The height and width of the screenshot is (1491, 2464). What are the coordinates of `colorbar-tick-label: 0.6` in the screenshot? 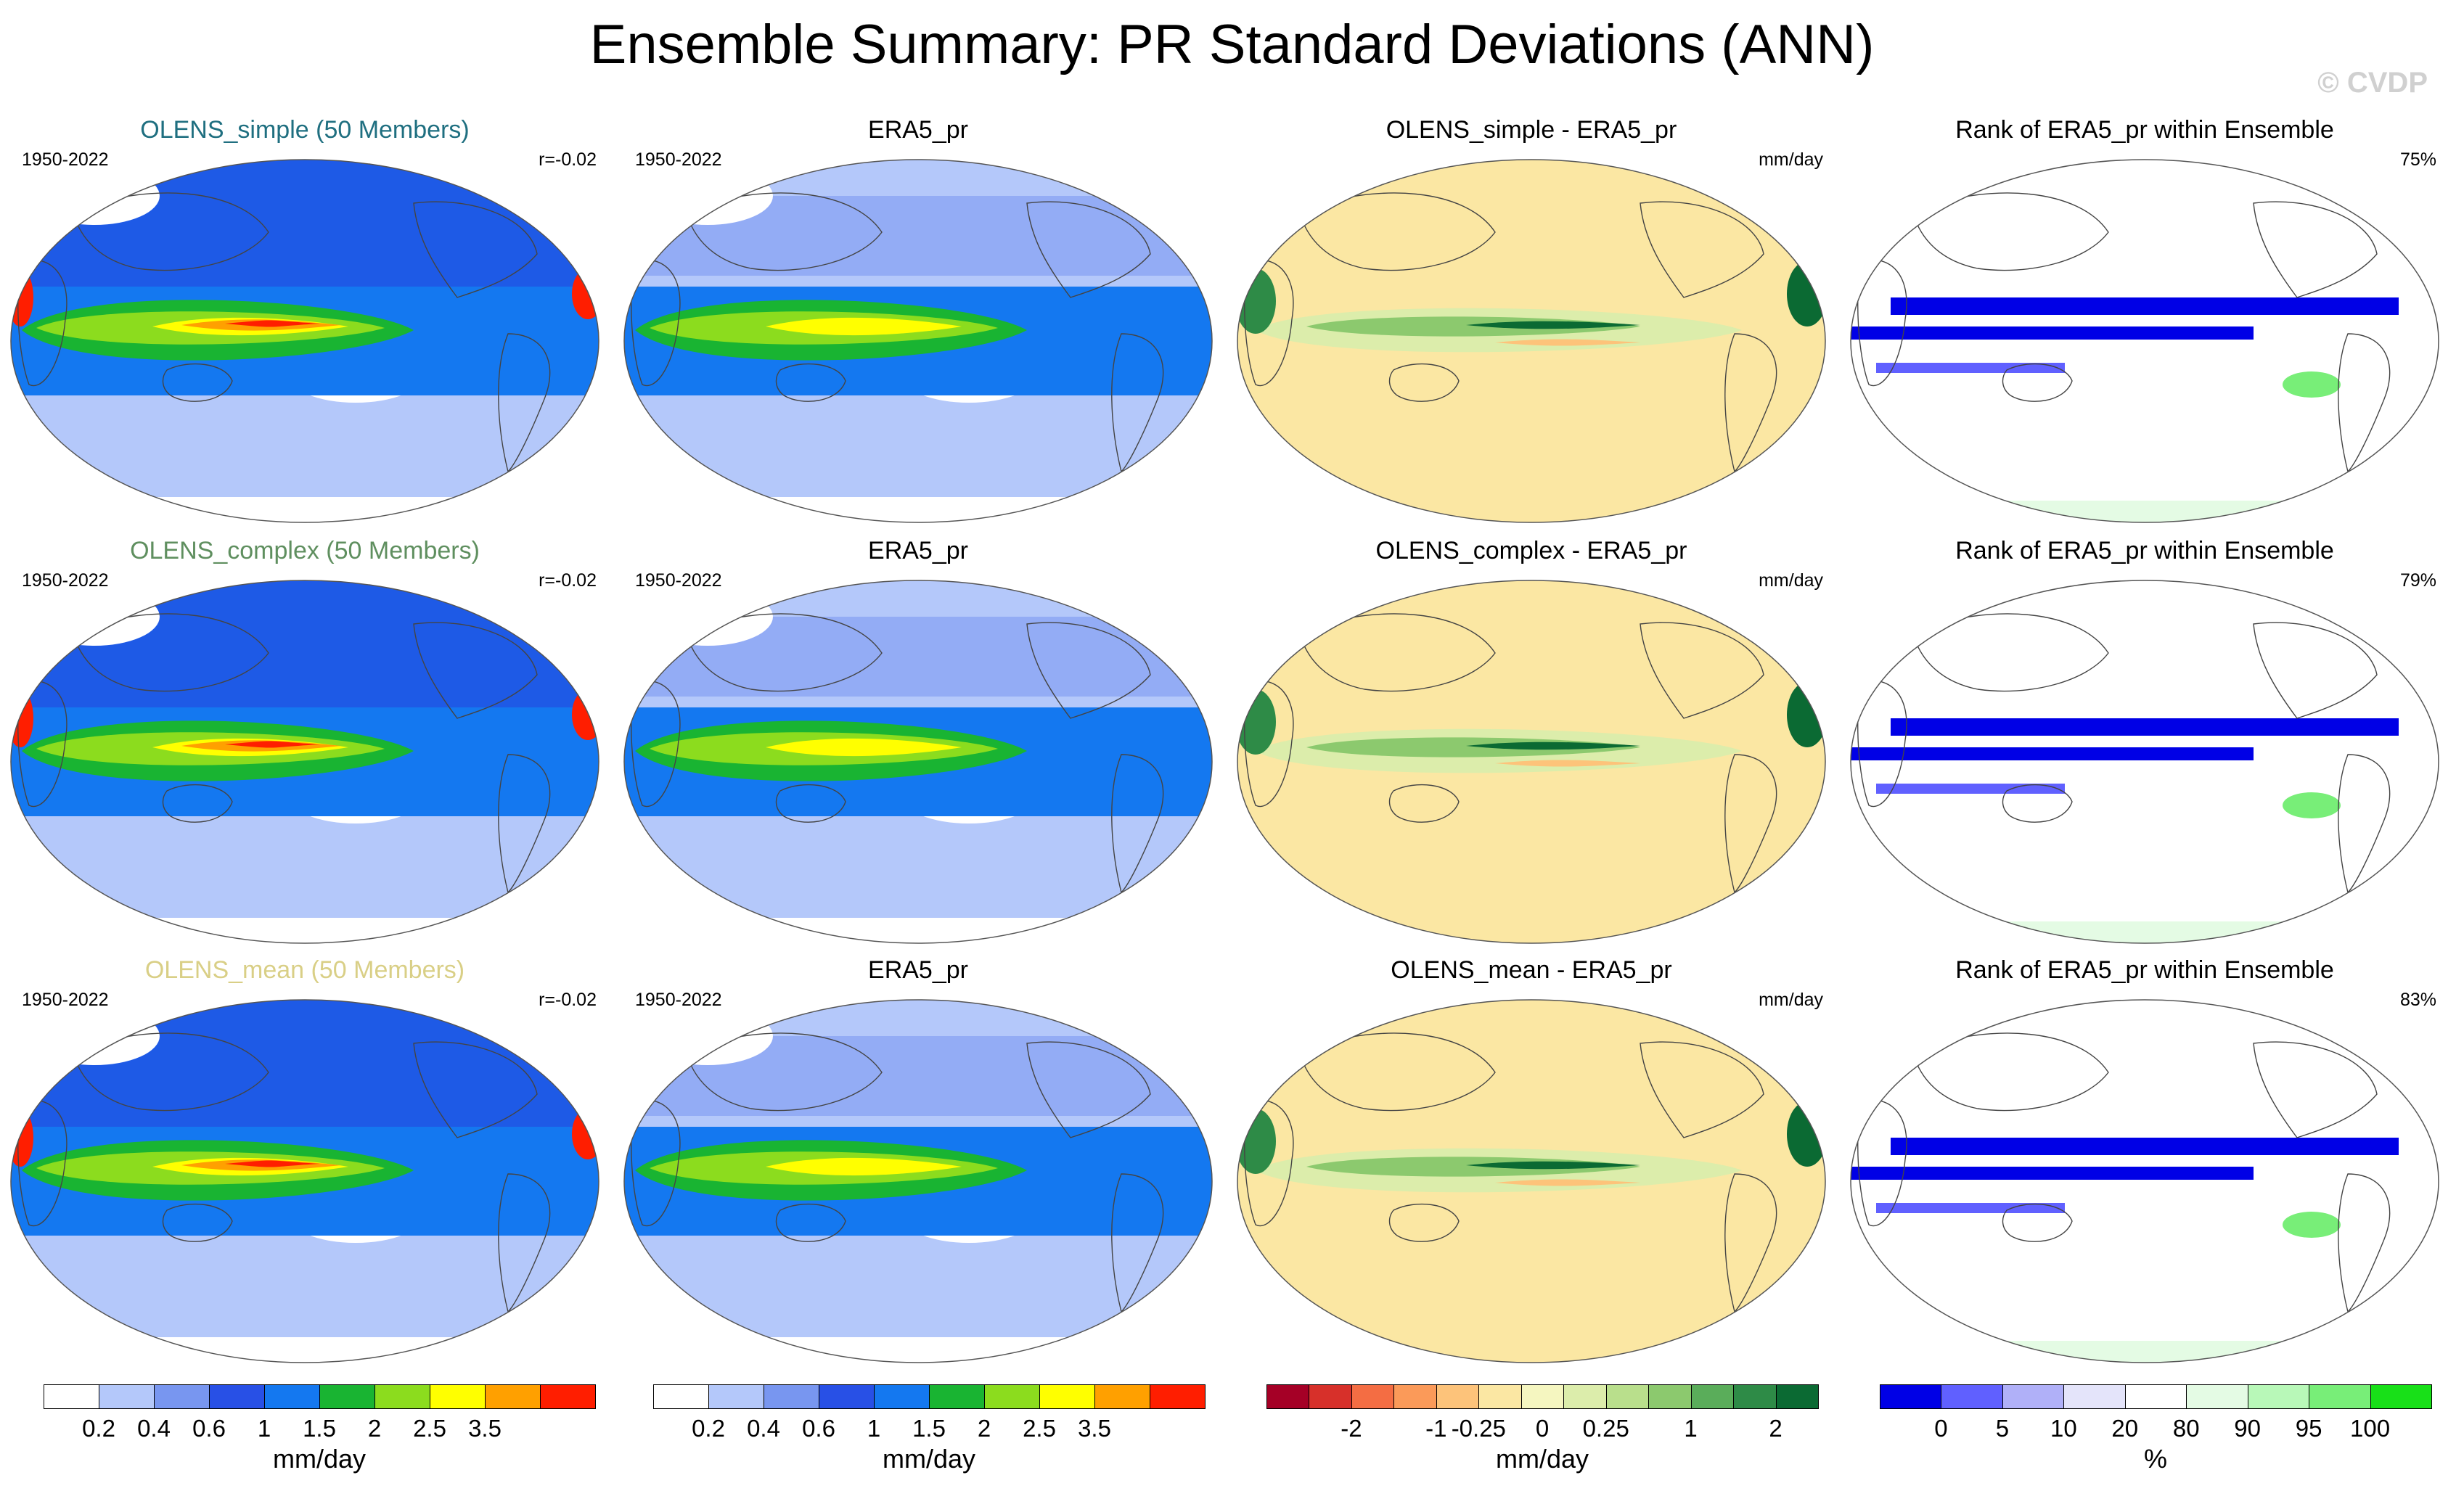 It's located at (209, 1428).